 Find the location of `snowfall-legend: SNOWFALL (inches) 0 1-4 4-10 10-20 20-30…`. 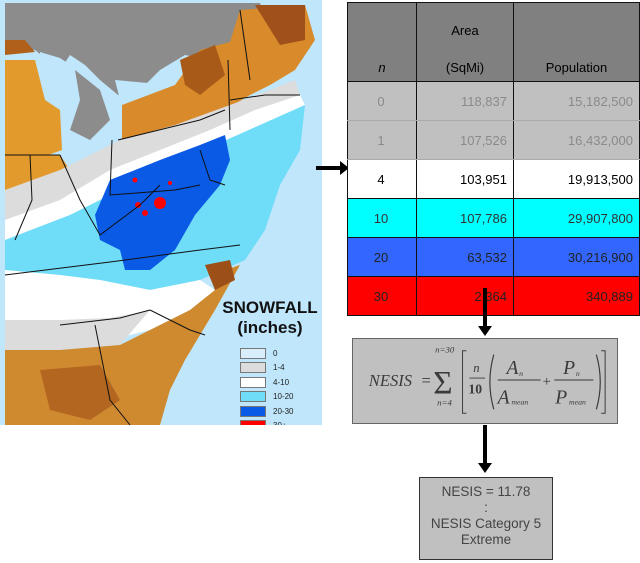

snowfall-legend: SNOWFALL (inches) 0 1-4 4-10 10-20 20-30… is located at coordinates (270, 361).